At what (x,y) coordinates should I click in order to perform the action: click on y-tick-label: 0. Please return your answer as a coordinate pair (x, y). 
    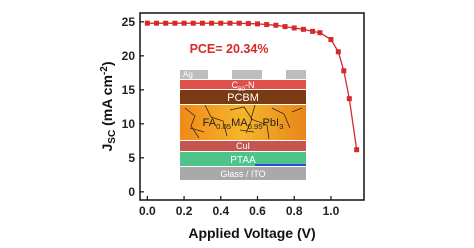
    Looking at the image, I should click on (131, 192).